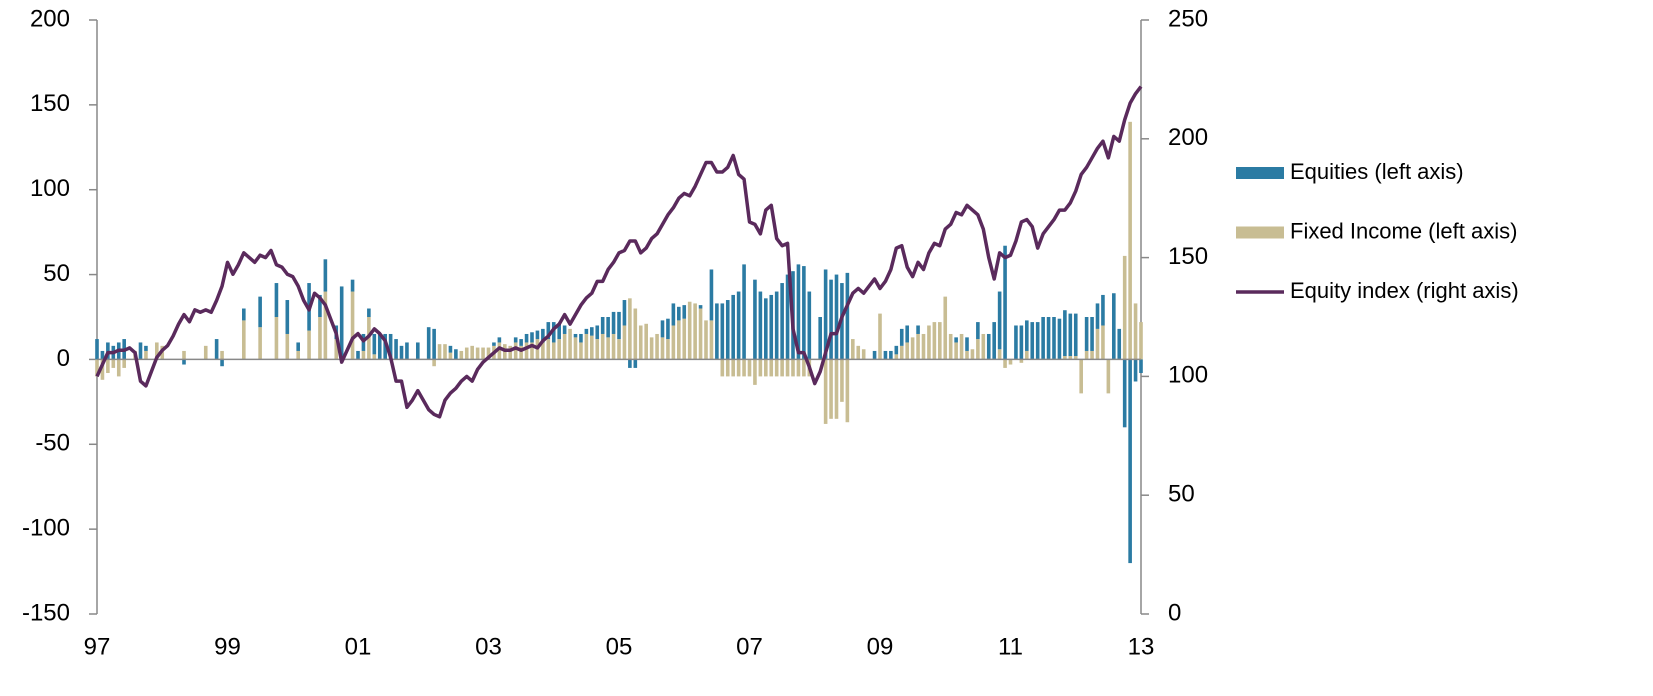  Describe the element at coordinates (46, 612) in the screenshot. I see `y-tick-label: -150` at that location.